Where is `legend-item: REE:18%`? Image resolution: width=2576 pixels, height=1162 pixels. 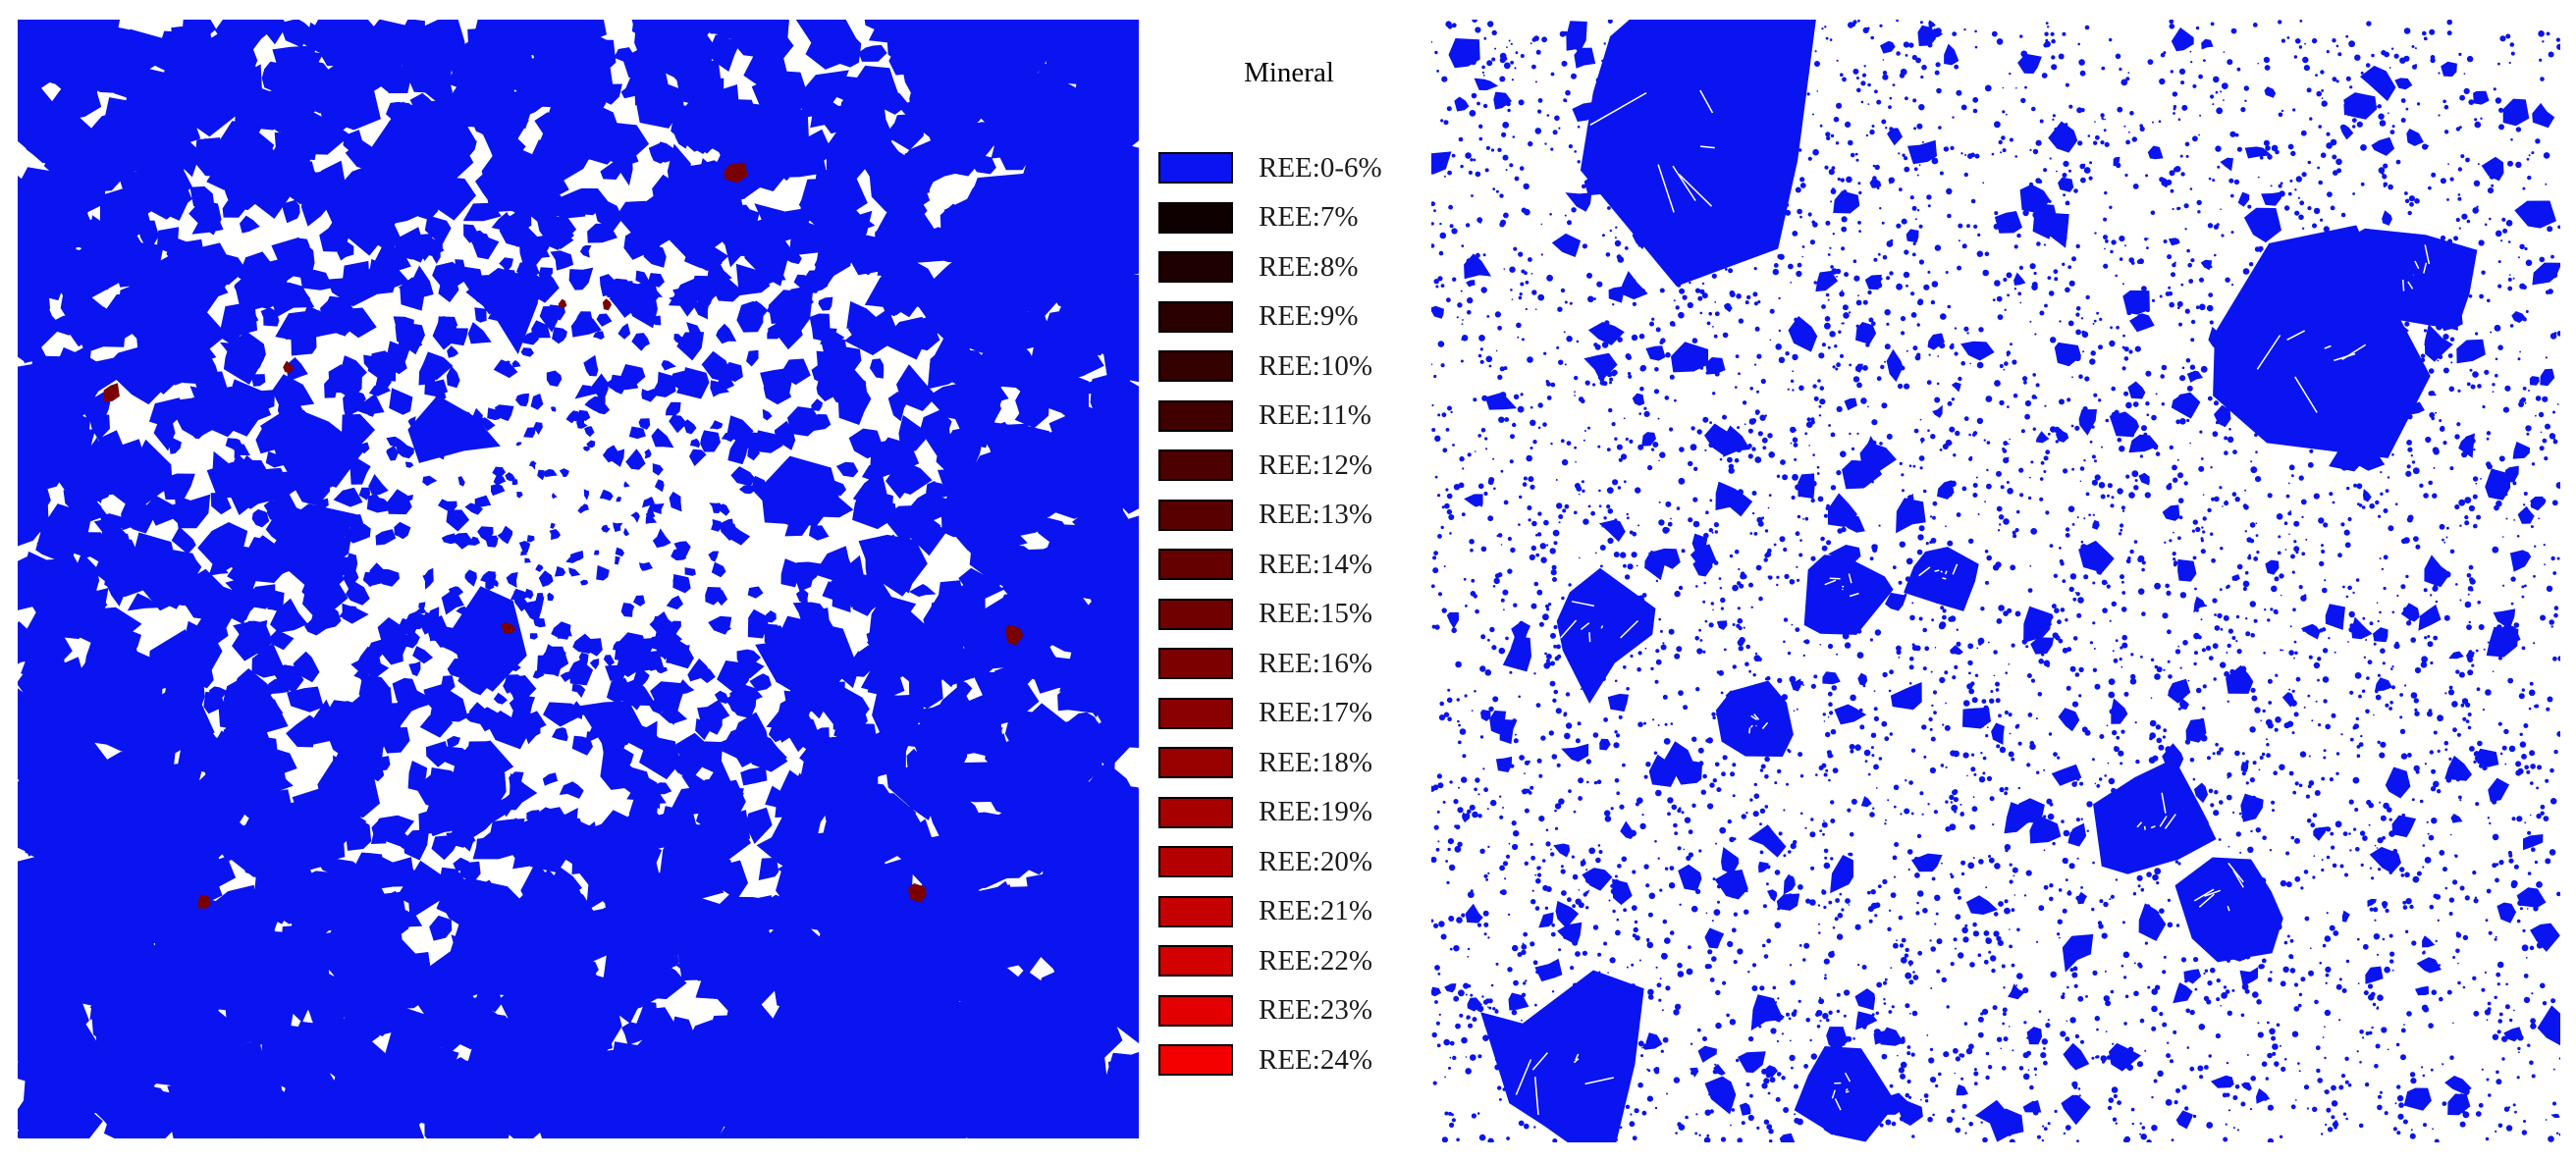 legend-item: REE:18% is located at coordinates (1270, 763).